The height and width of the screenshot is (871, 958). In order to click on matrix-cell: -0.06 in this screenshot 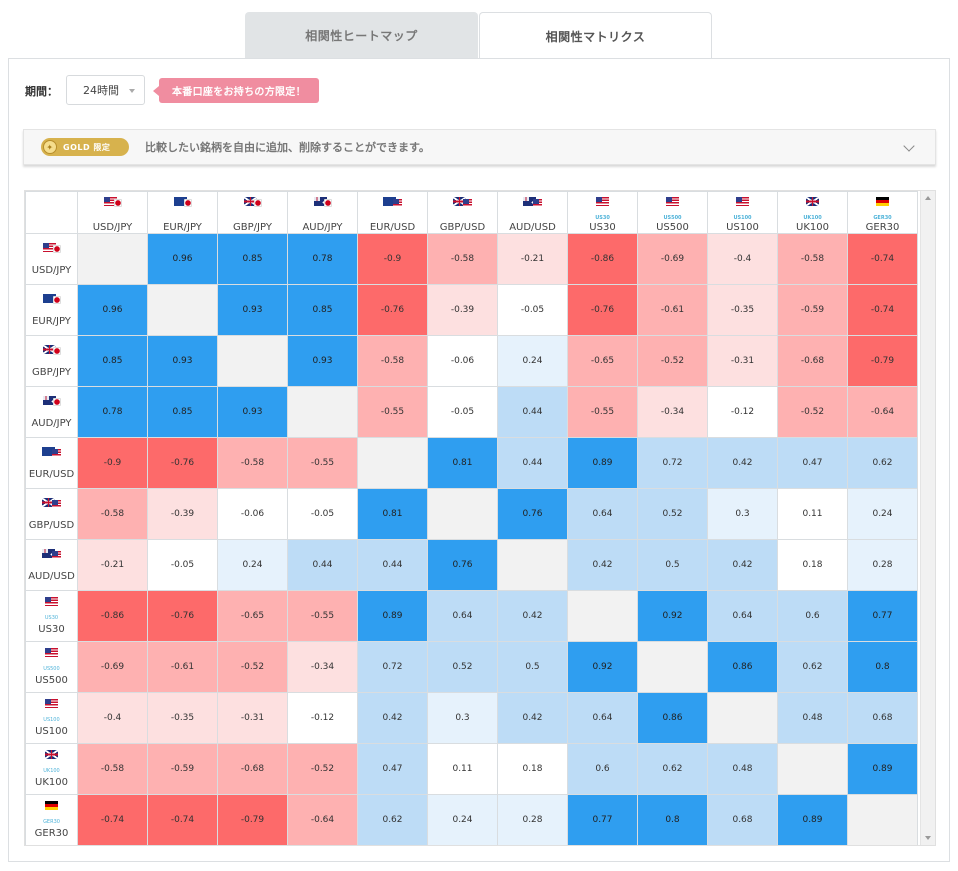, I will do `click(462, 361)`.